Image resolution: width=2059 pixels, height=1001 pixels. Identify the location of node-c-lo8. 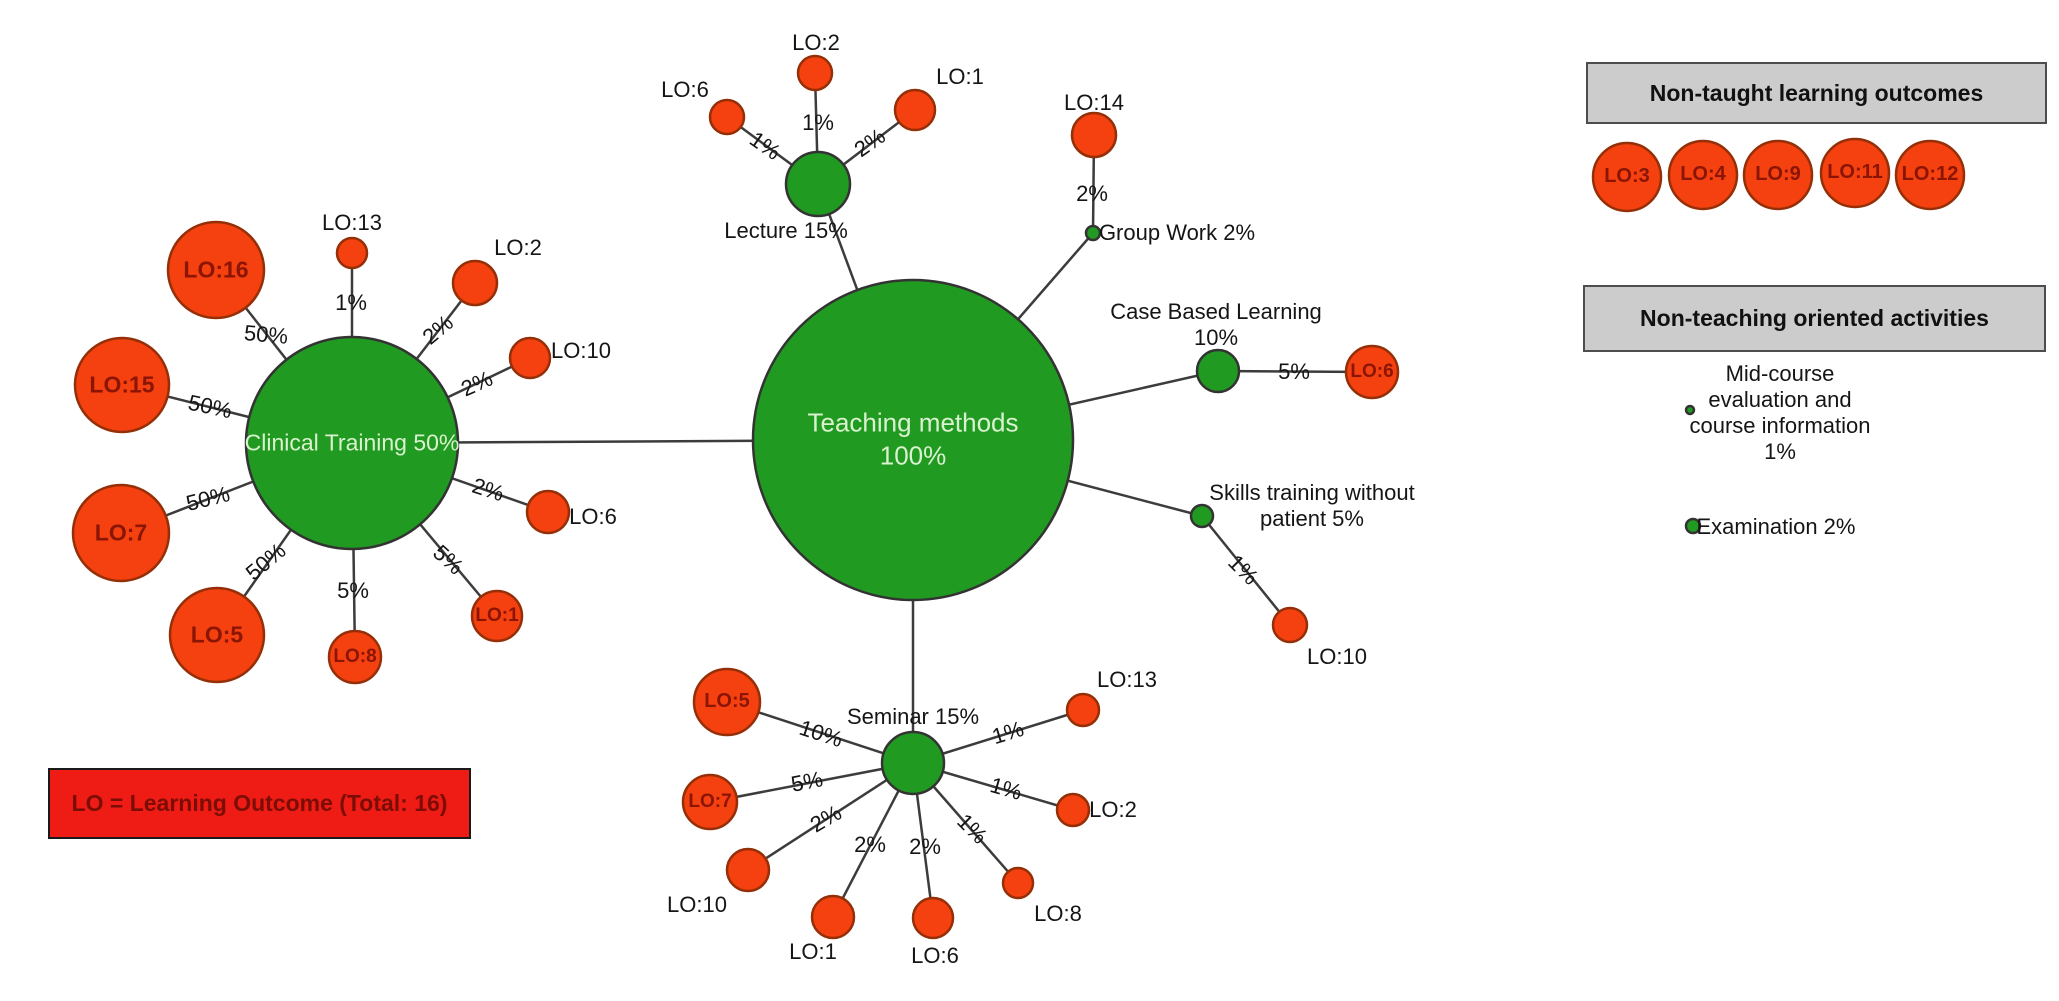
(355, 657).